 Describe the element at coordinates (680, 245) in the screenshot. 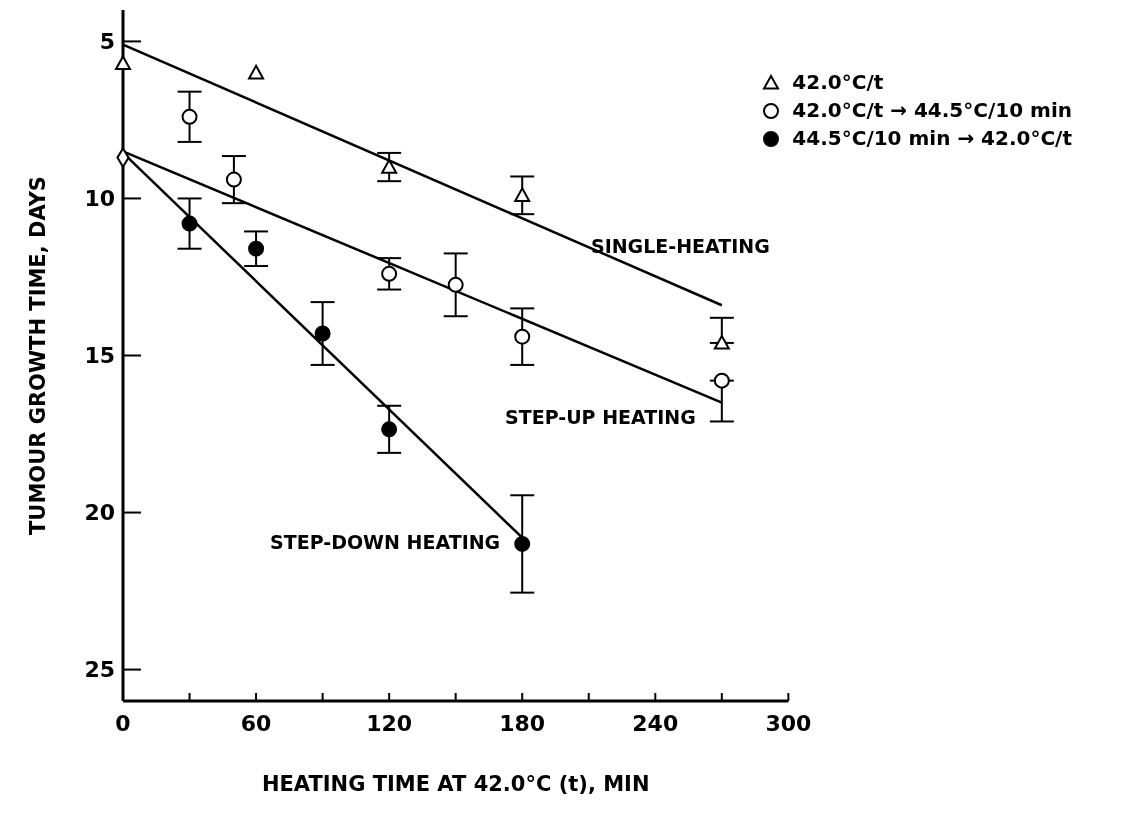

I see `series-label: SINGLE-HEATING` at that location.